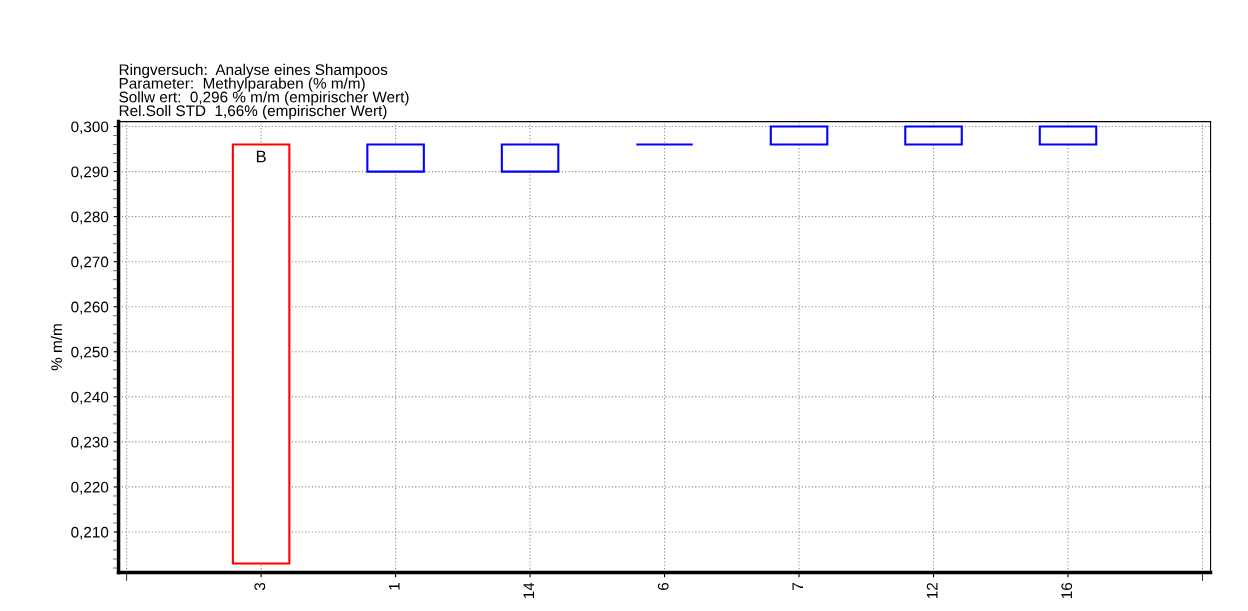 Image resolution: width=1248 pixels, height=611 pixels. What do you see at coordinates (529, 590) in the screenshot?
I see `x-tick-label: 14` at bounding box center [529, 590].